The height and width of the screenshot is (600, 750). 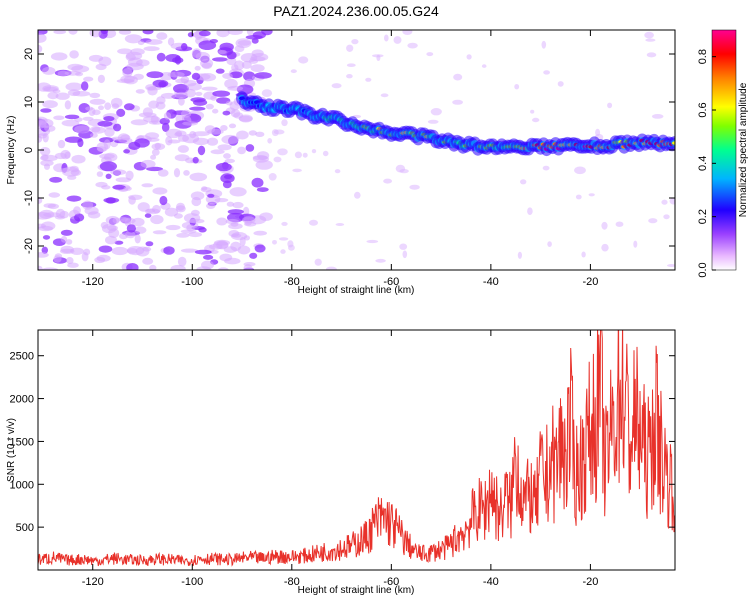 What do you see at coordinates (11, 150) in the screenshot?
I see `spectrogram-y-label: Frequency (Hz)` at bounding box center [11, 150].